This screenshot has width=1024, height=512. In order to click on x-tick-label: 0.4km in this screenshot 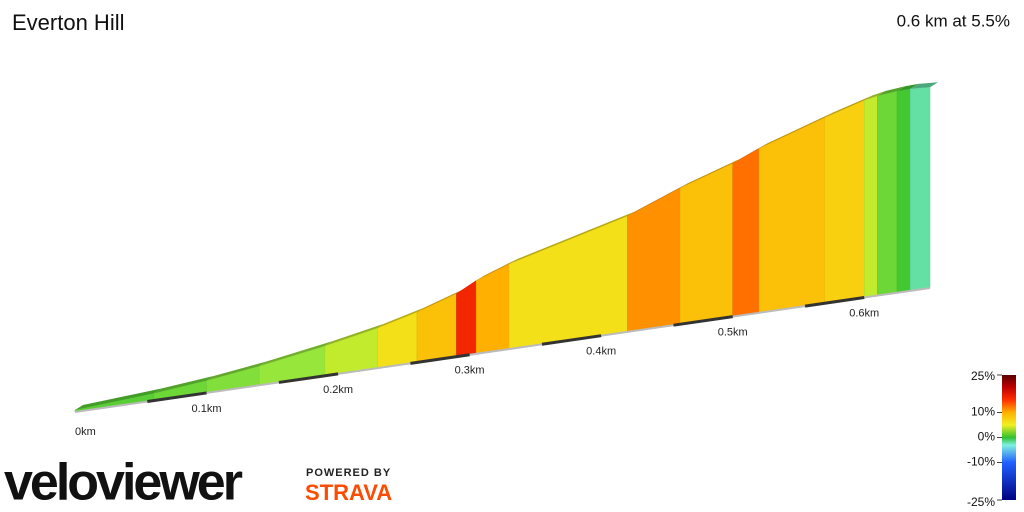, I will do `click(601, 352)`.